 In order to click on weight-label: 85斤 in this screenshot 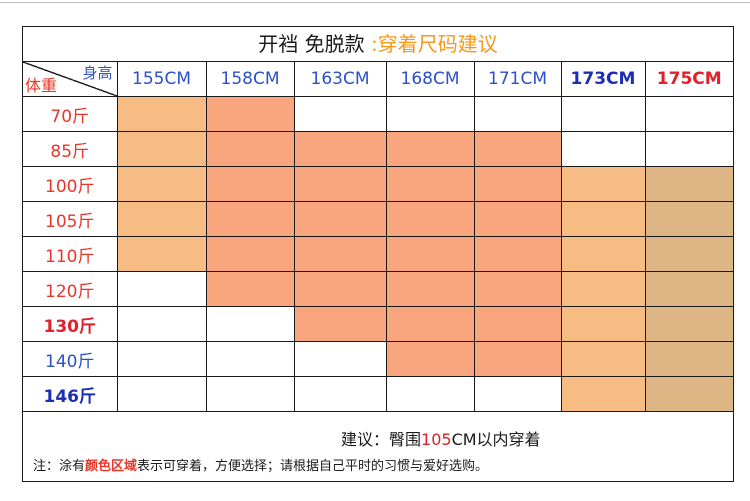, I will do `click(70, 149)`.